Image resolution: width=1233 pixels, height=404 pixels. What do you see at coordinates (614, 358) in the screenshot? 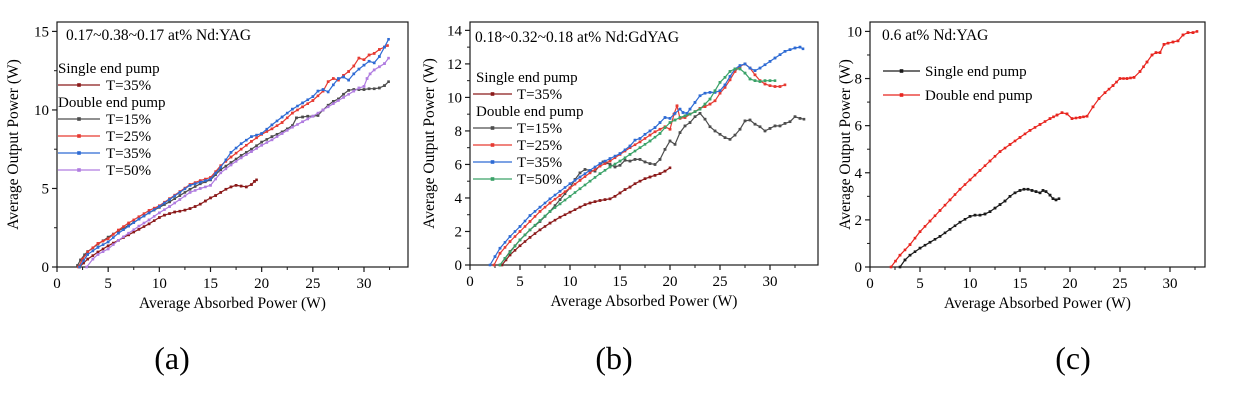
I see `panel-label-b: (b)` at bounding box center [614, 358].